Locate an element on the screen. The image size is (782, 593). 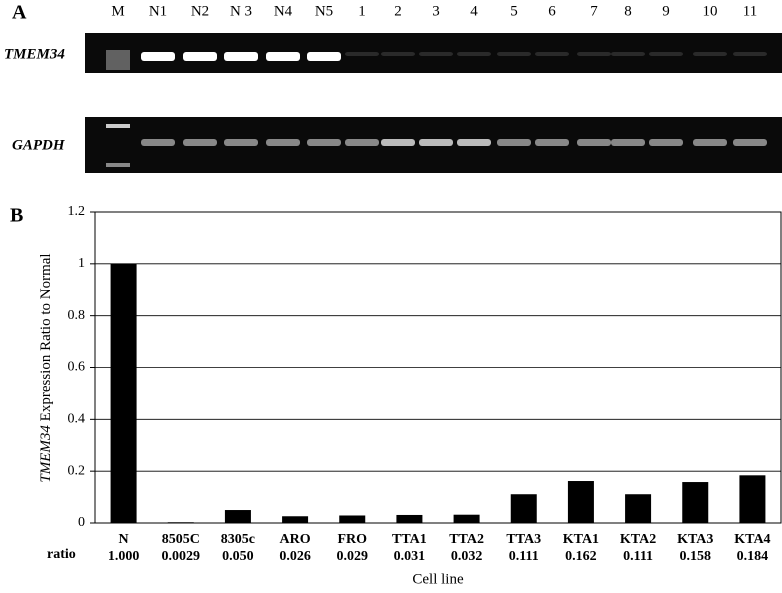
y-tick-label: 0.2 is located at coordinates (77, 470).